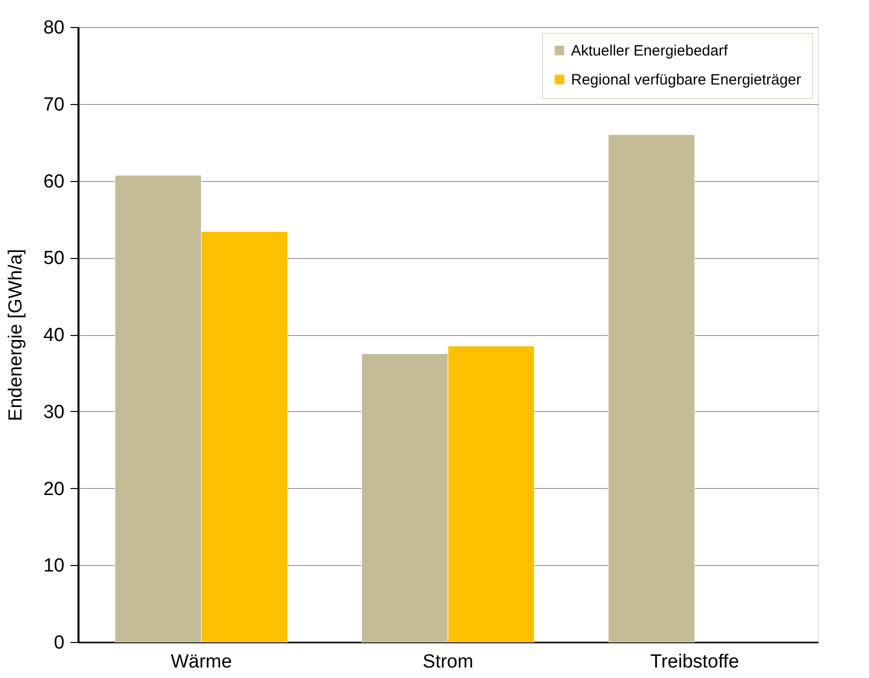  Describe the element at coordinates (53, 28) in the screenshot. I see `y-tick-label: 80` at that location.